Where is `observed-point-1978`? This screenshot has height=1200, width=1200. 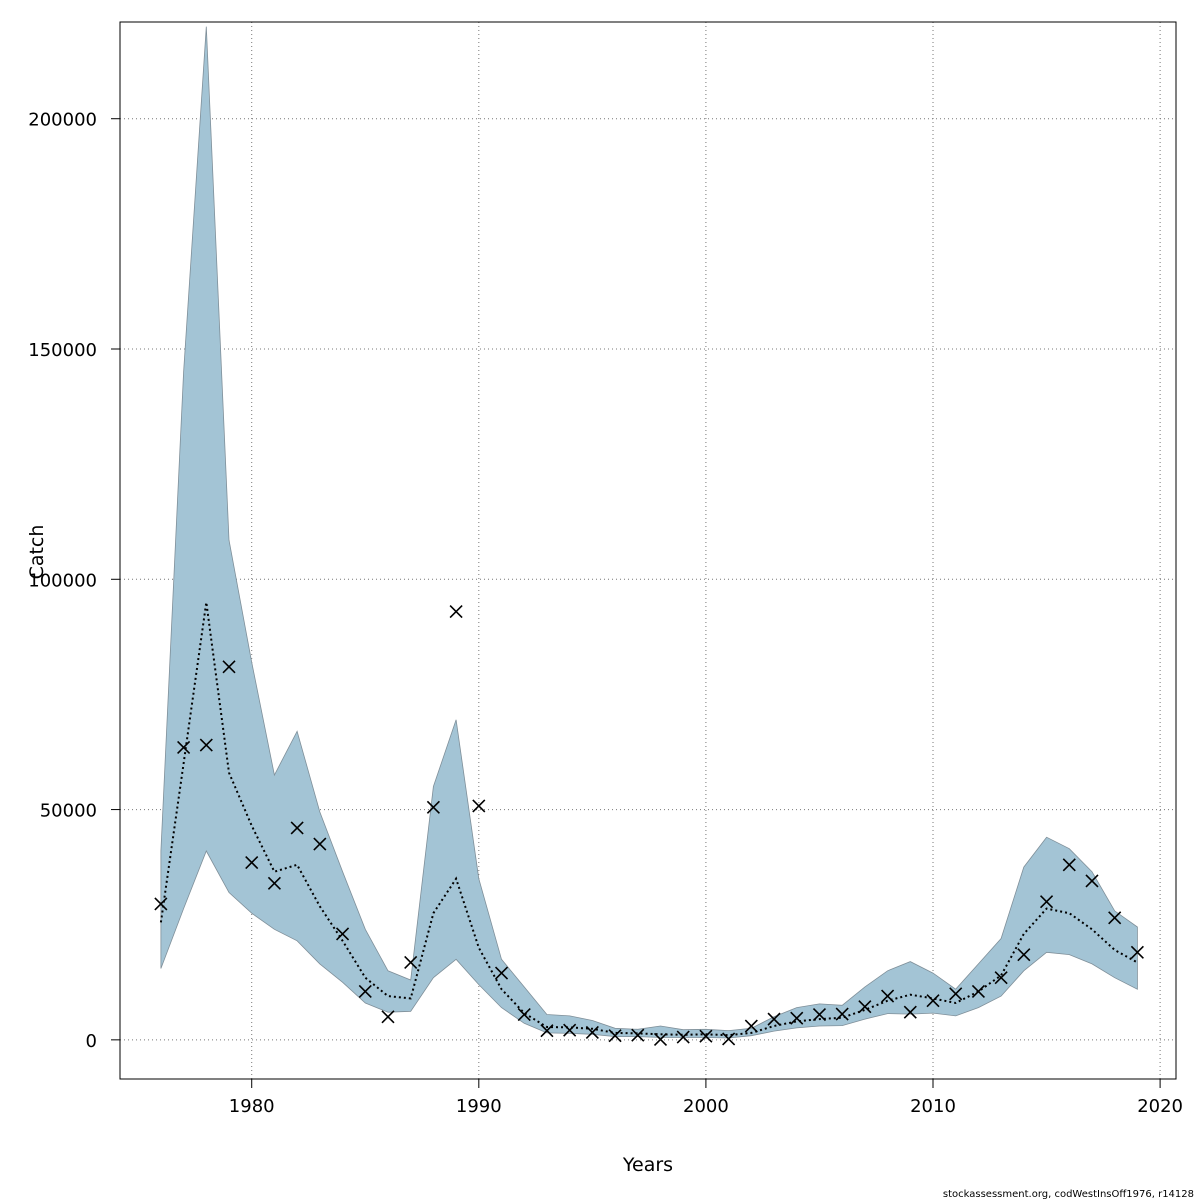
observed-point-1978 is located at coordinates (206, 745).